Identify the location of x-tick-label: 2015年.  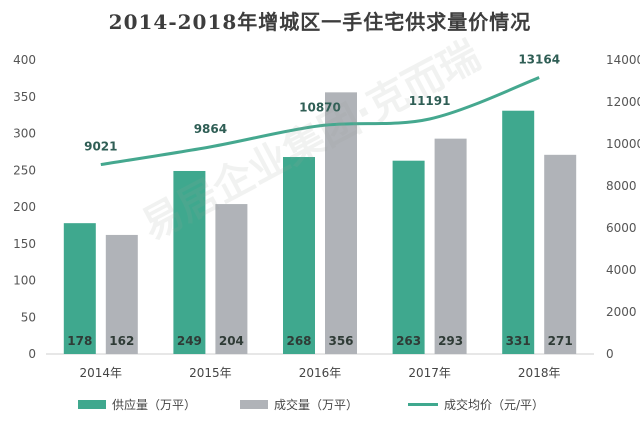
(210, 373).